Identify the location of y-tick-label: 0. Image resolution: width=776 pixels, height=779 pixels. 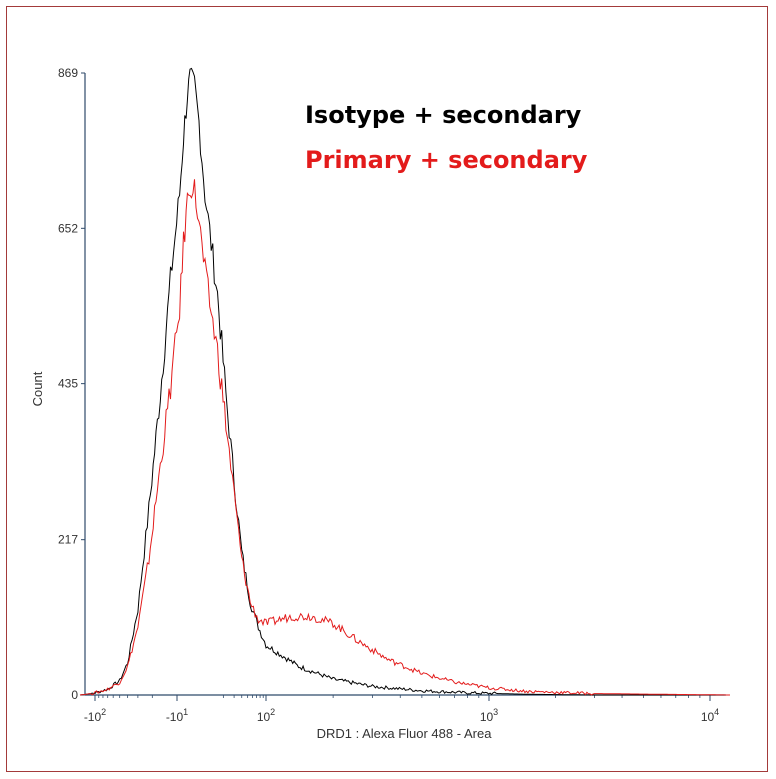
(74, 695).